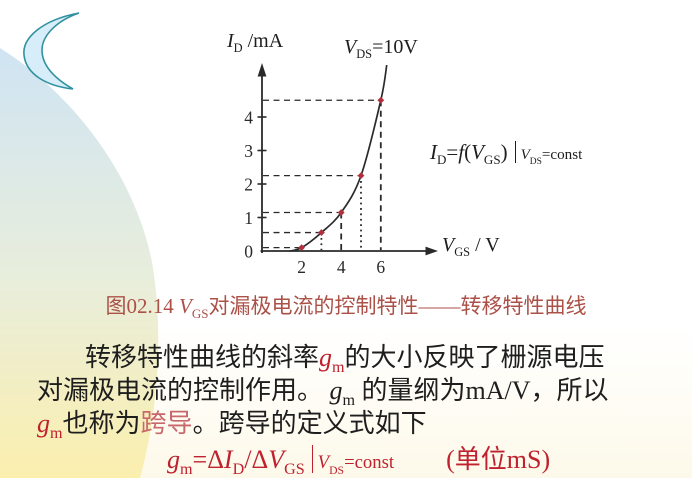  What do you see at coordinates (248, 252) in the screenshot?
I see `svg-text: 0` at bounding box center [248, 252].